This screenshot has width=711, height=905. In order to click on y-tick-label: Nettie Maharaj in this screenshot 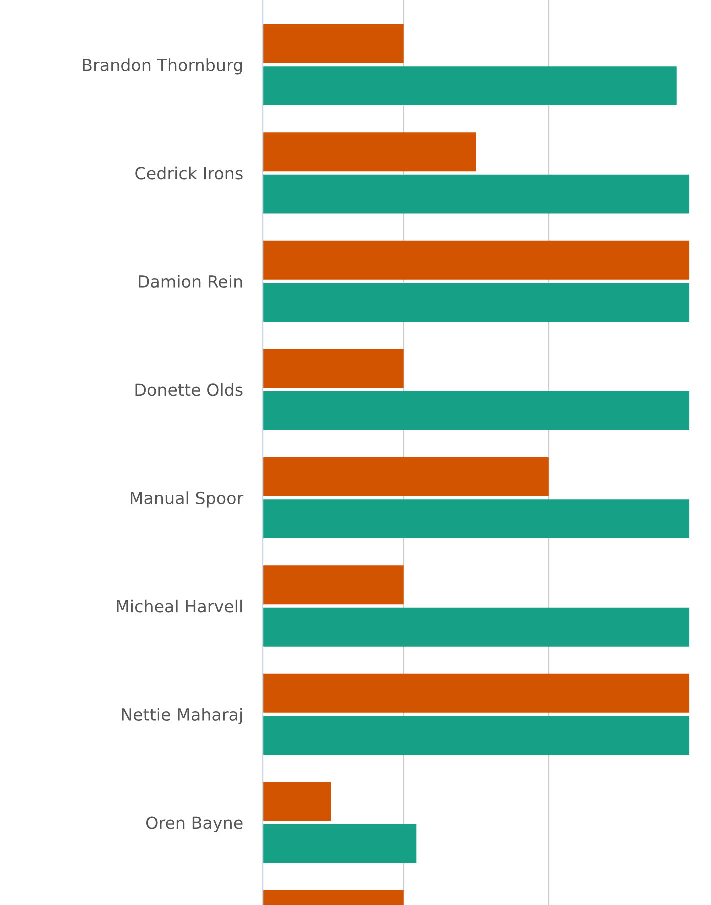, I will do `click(182, 716)`.